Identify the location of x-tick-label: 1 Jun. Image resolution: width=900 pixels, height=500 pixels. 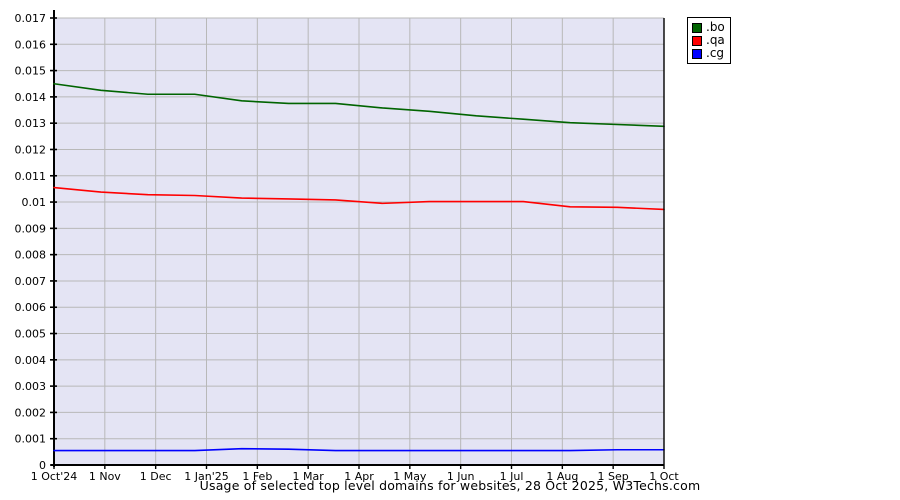
(461, 476).